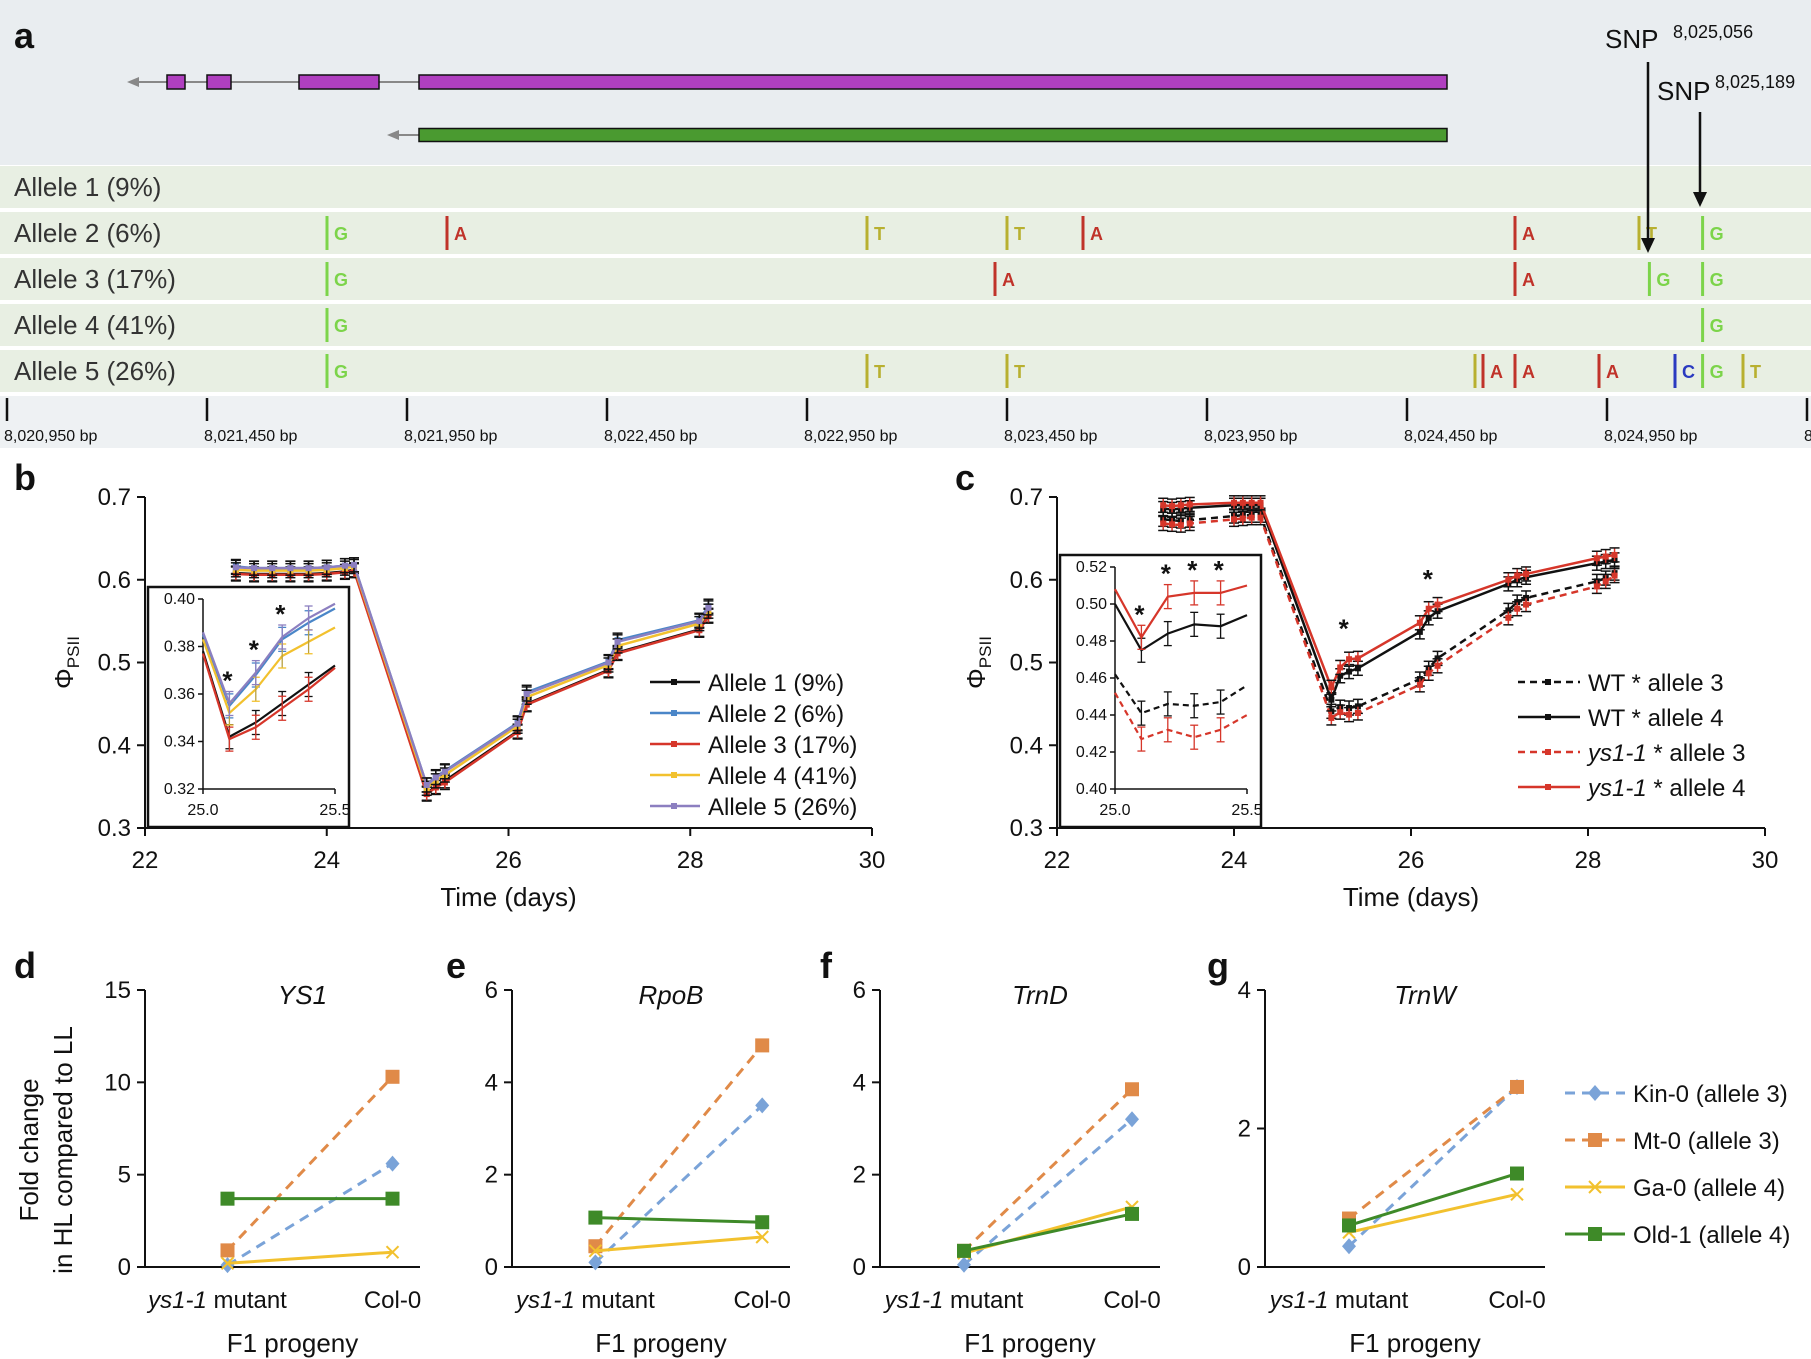  What do you see at coordinates (1451, 436) in the screenshot?
I see `ruler-tick-label: 8,024,450 bp` at bounding box center [1451, 436].